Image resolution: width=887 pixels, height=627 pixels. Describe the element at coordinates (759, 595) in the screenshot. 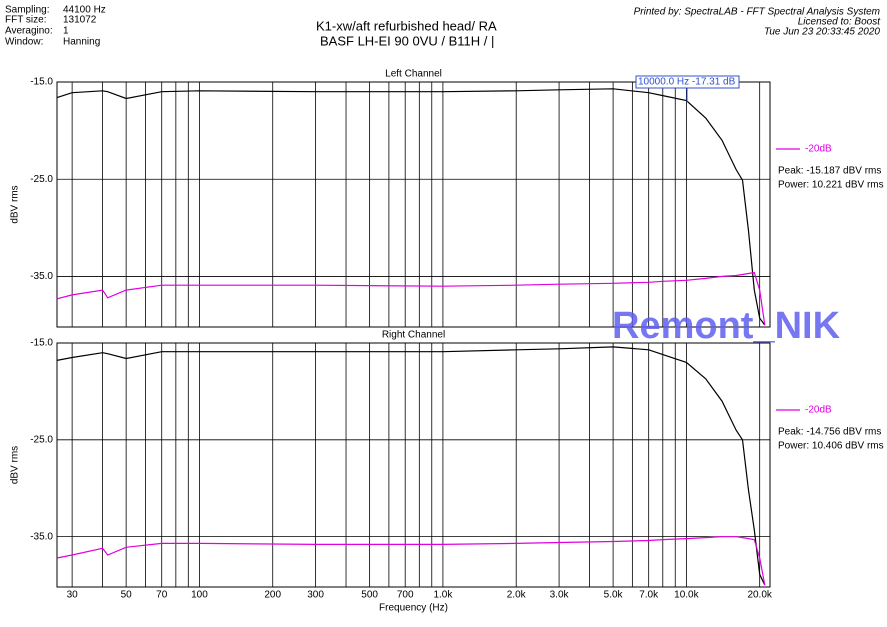

I see `x-tick-label: 20.0k` at that location.